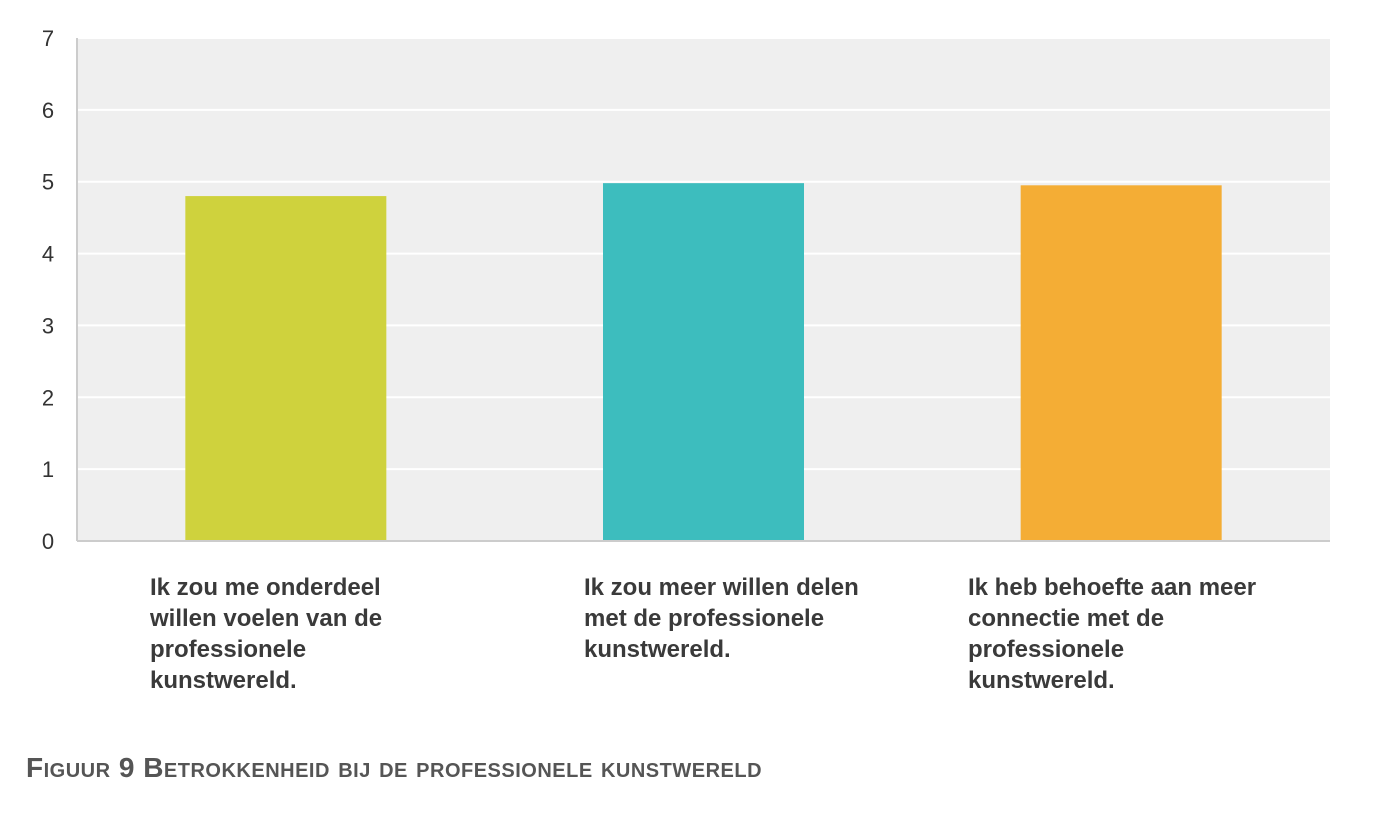 The height and width of the screenshot is (828, 1374). Describe the element at coordinates (48, 541) in the screenshot. I see `y-tick-label: 0` at that location.